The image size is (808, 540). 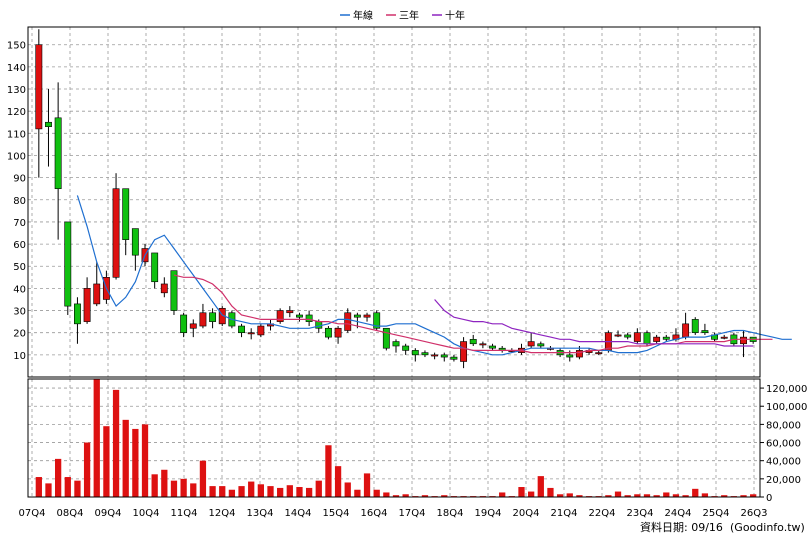 I want to click on legend: 年線 三年 十年, so click(x=402, y=15).